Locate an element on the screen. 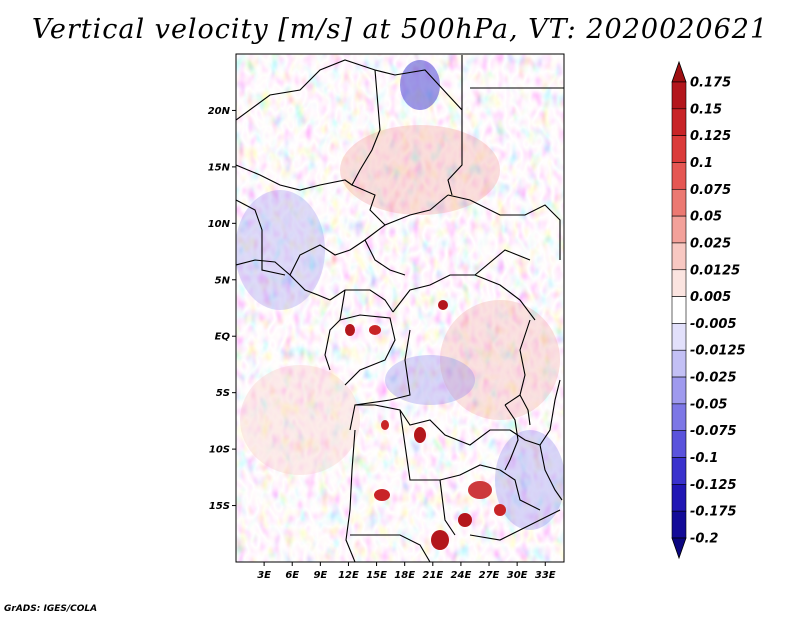 The image size is (800, 618). lon-tick-label: 15E is located at coordinates (376, 575).